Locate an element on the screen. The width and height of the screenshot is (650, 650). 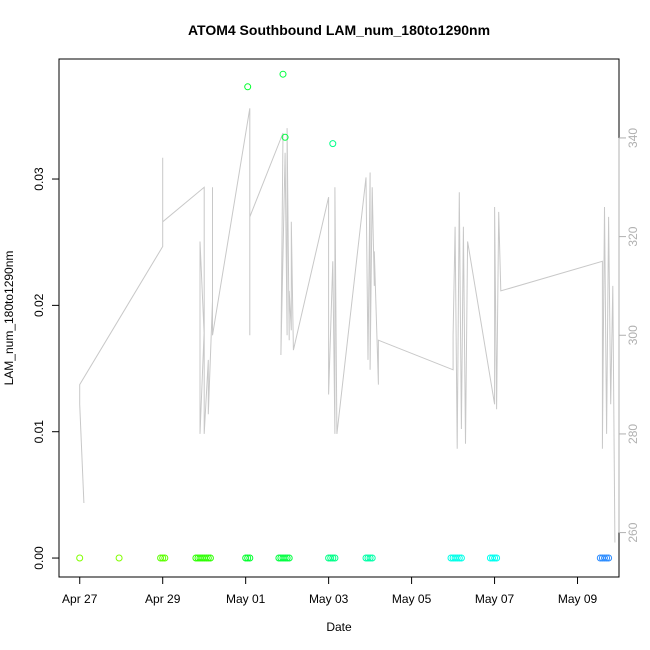
y2-tick-label: 280 is located at coordinates (633, 434).